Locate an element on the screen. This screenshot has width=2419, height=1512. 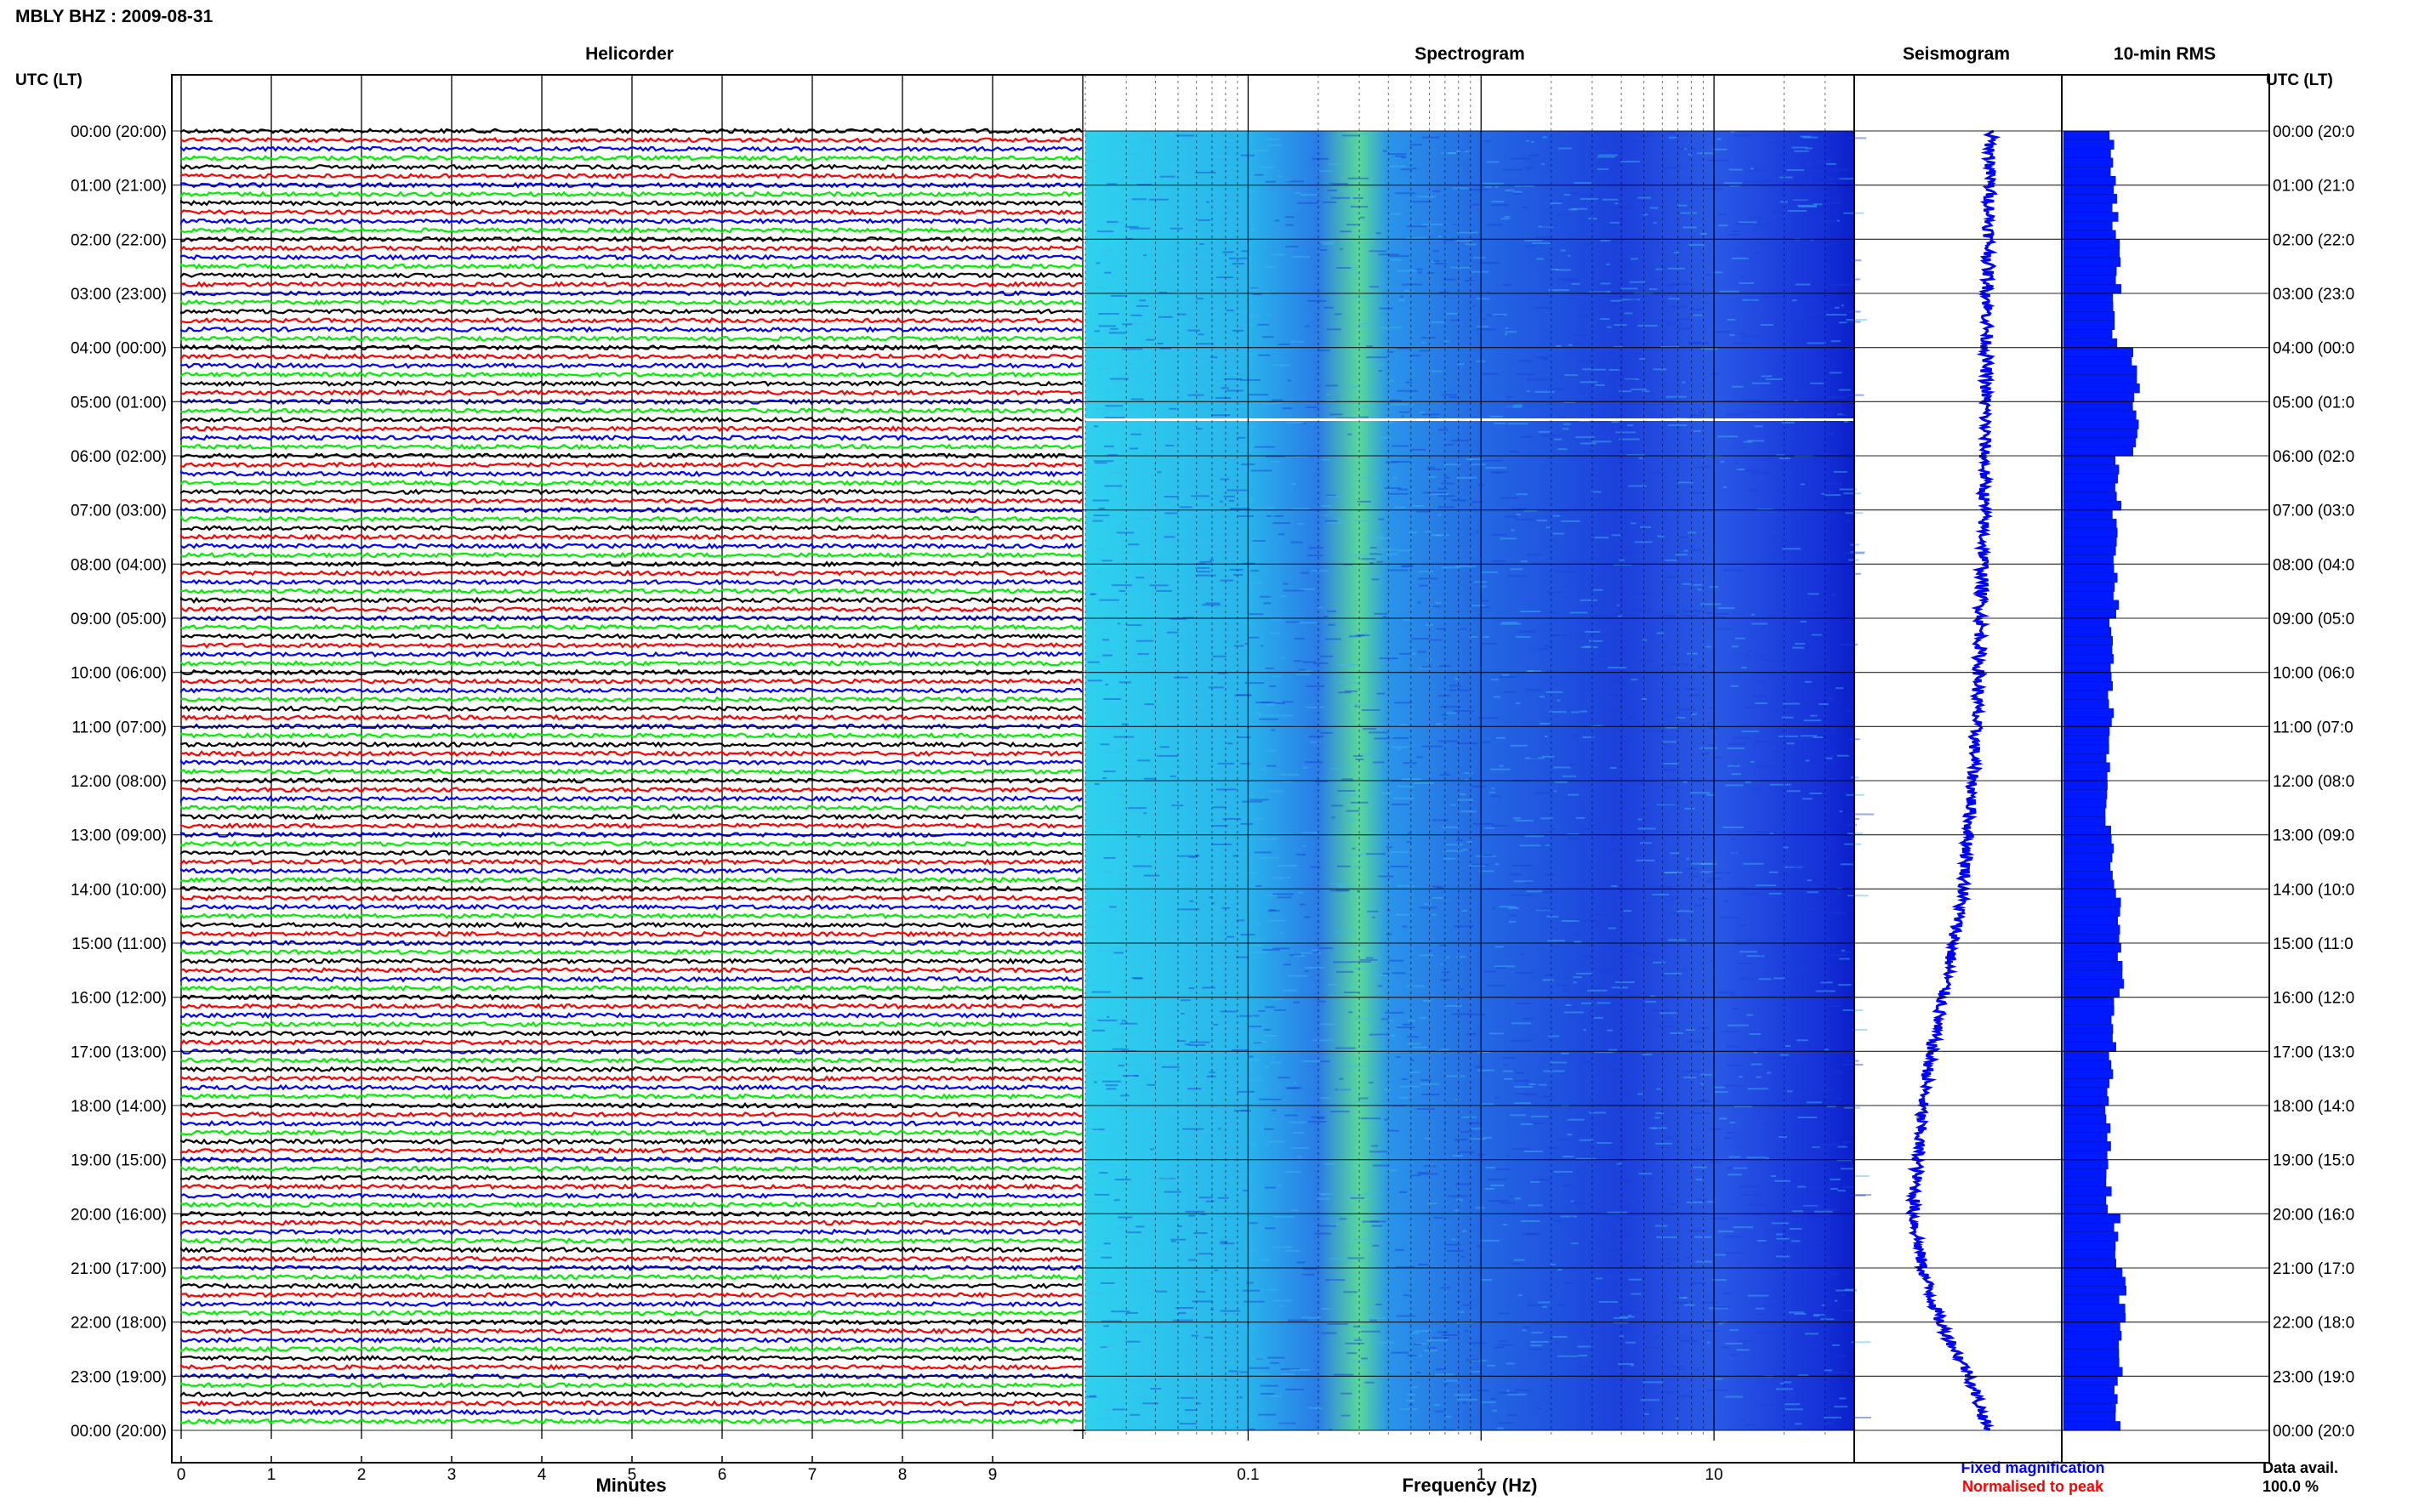
hour-label-left: 02:00 (22:00) is located at coordinates (119, 240).